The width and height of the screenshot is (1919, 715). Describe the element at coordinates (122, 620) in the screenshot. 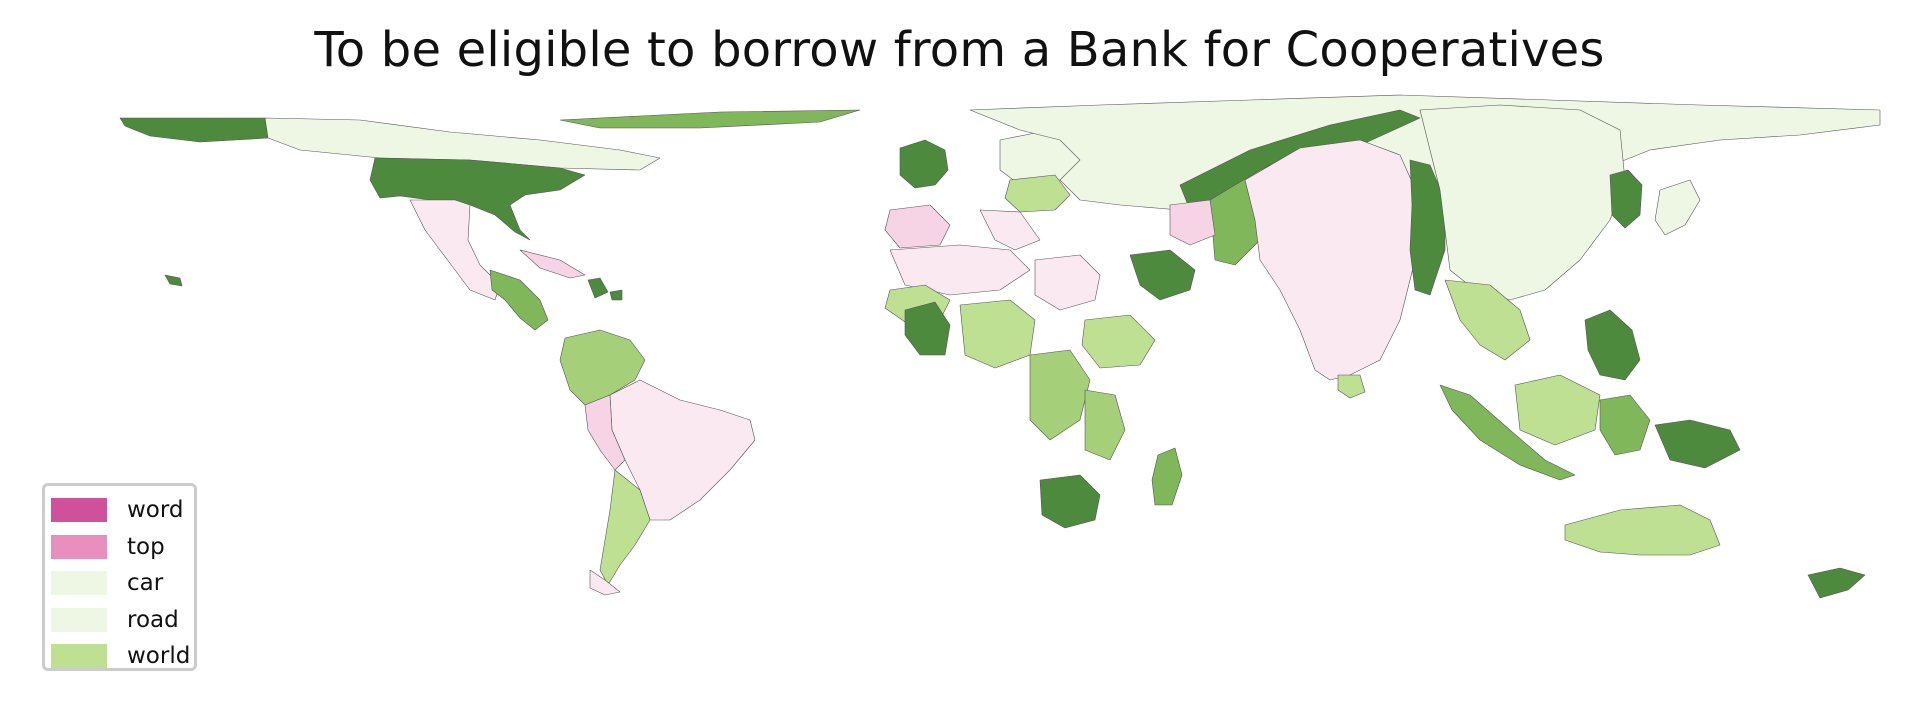

I see `legend-item-road: road` at that location.